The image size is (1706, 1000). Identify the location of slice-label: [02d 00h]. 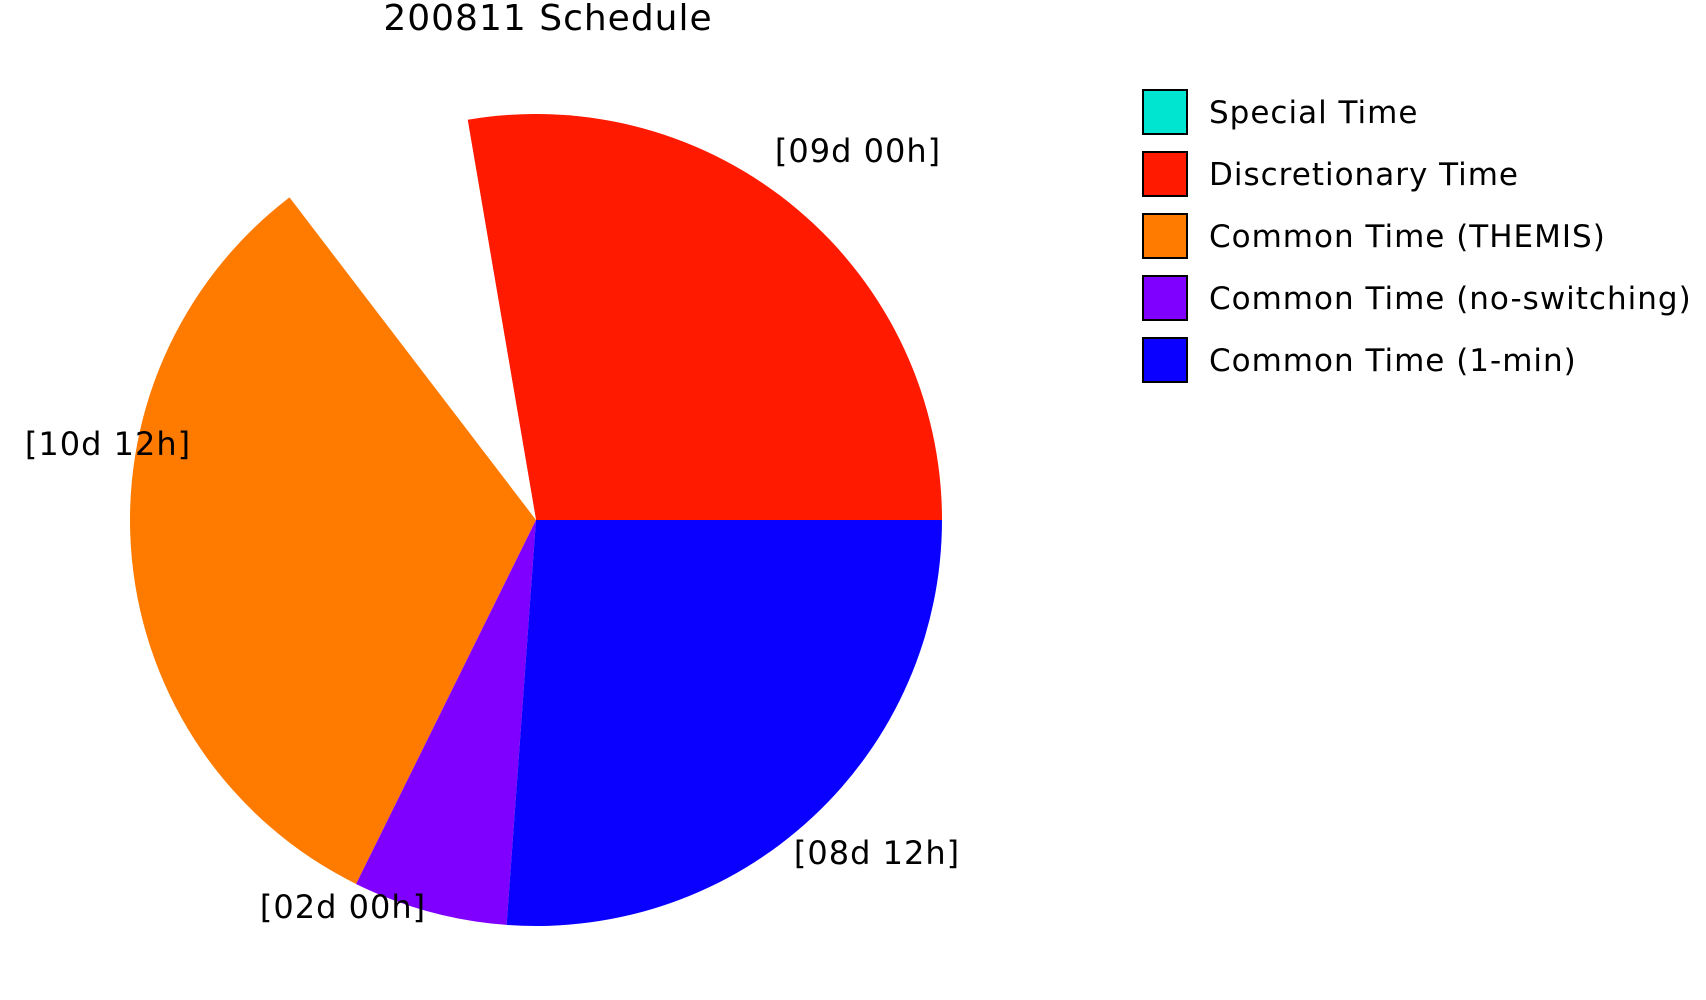
(343, 907).